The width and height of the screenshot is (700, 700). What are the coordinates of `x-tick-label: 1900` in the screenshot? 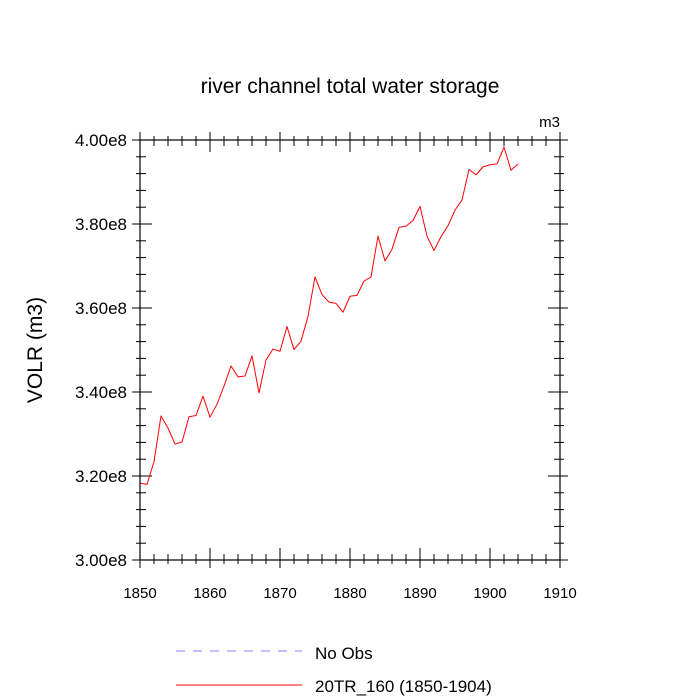 It's located at (489, 593).